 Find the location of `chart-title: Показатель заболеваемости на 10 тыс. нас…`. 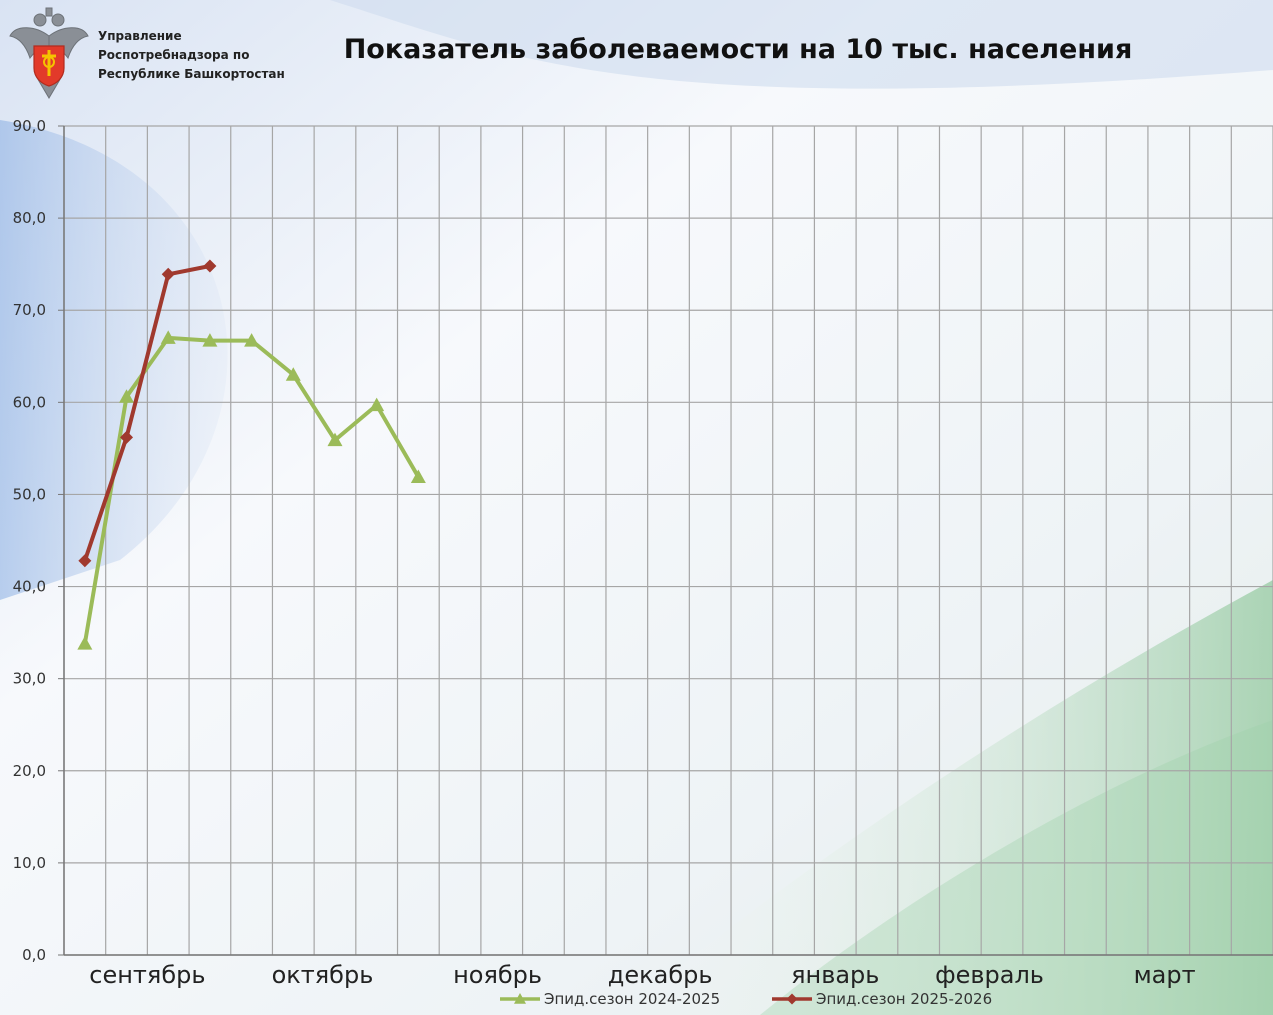

chart-title: Показатель заболеваемости на 10 тыс. нас… is located at coordinates (738, 49).